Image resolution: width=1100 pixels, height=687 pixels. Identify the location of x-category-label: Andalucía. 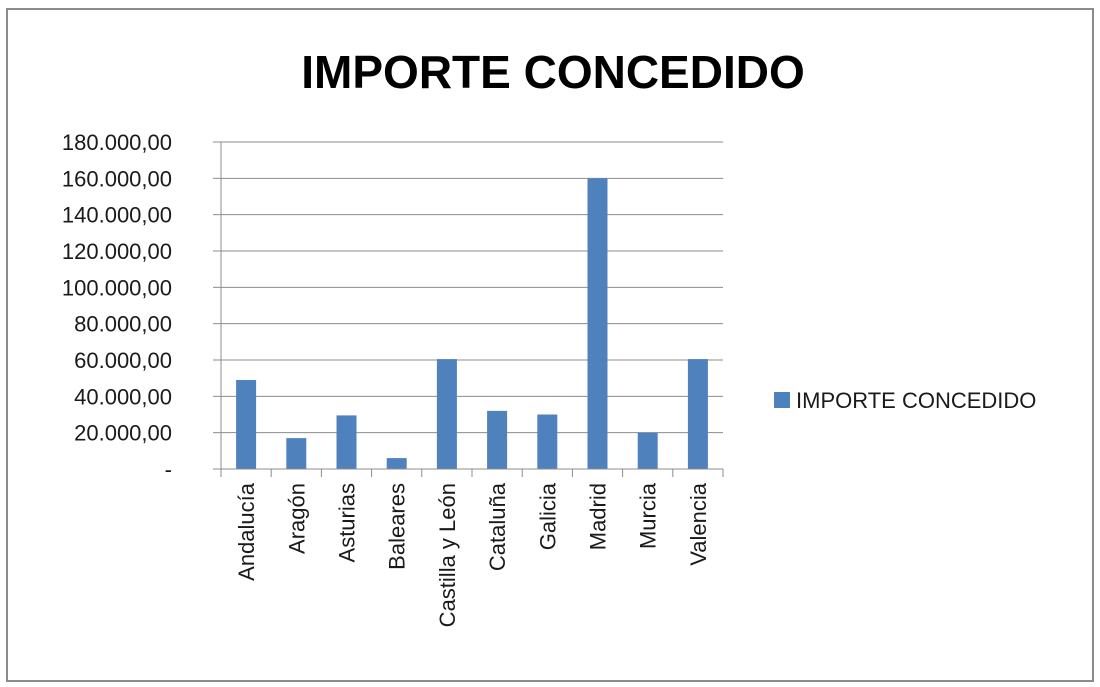
(246, 531).